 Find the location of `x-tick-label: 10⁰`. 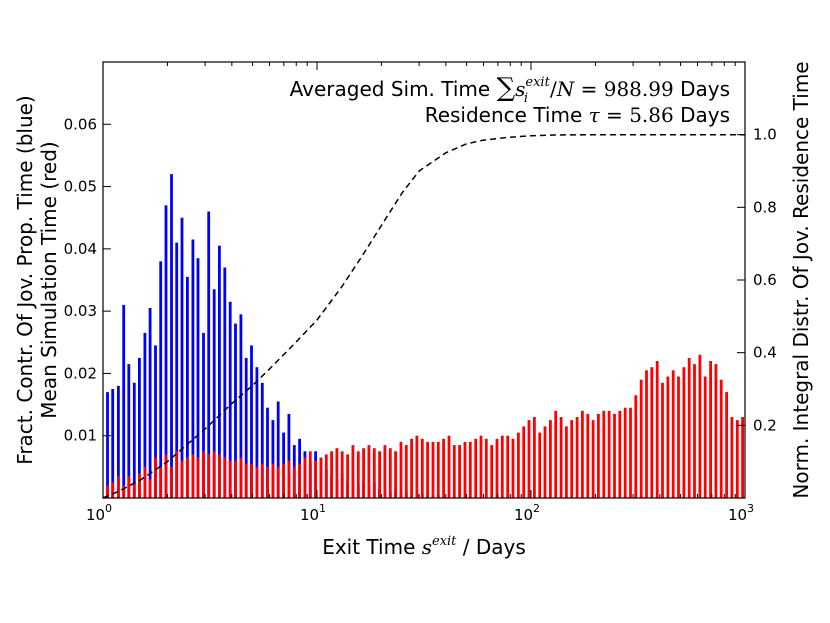

x-tick-label: 10⁰ is located at coordinates (99, 513).